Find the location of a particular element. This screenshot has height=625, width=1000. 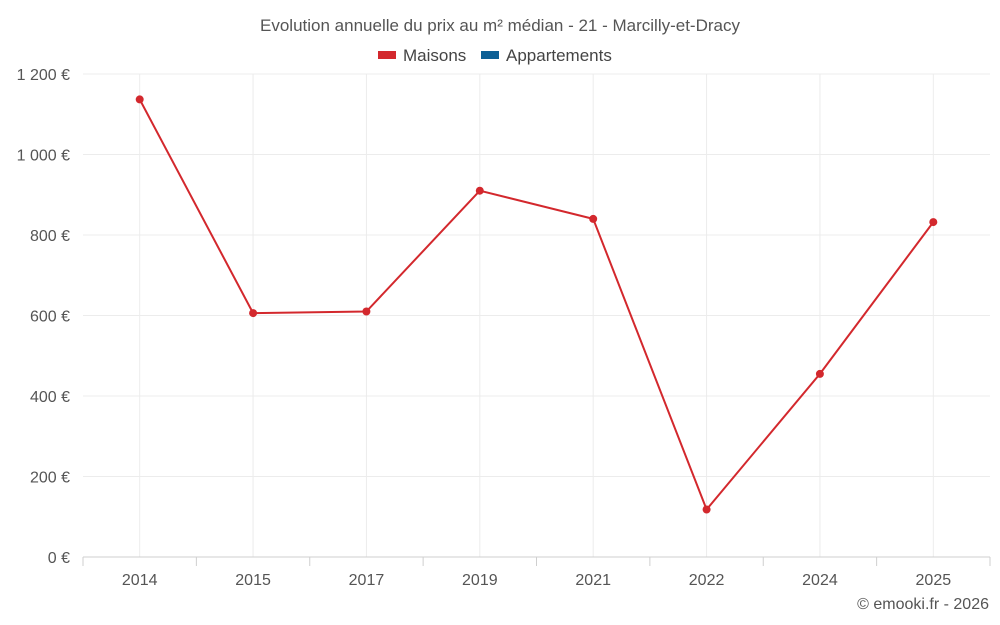

y-axis: 0 € 200 € 400 € 600 € 800 € 1 000 € 1 200 € is located at coordinates (43, 317).